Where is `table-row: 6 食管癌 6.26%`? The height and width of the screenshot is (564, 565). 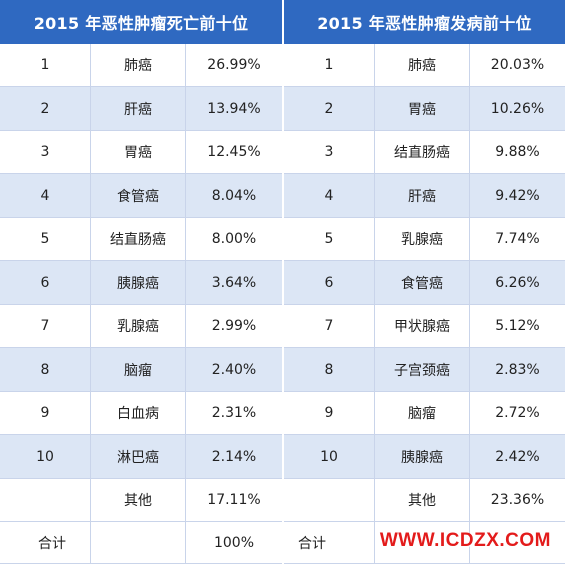
table-row: 6 食管癌 6.26% is located at coordinates (424, 283).